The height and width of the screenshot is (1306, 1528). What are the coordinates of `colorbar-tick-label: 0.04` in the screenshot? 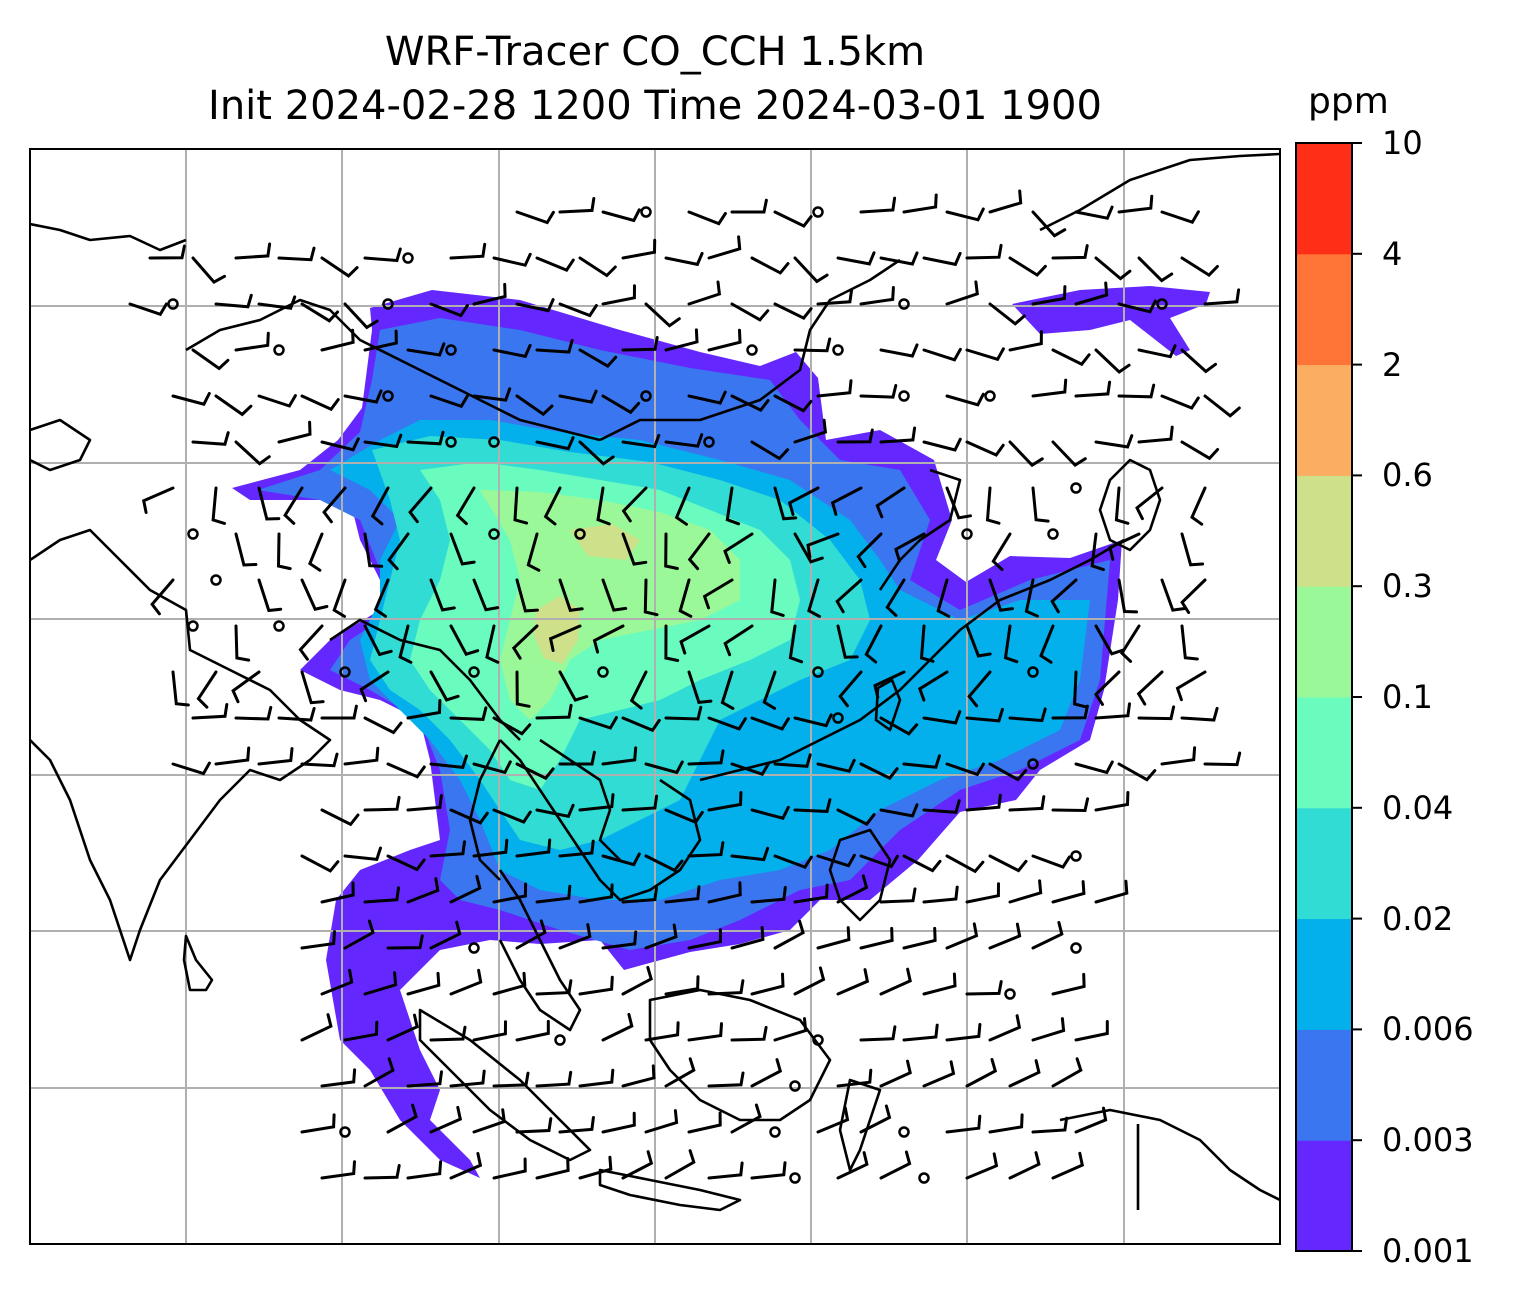 It's located at (1418, 807).